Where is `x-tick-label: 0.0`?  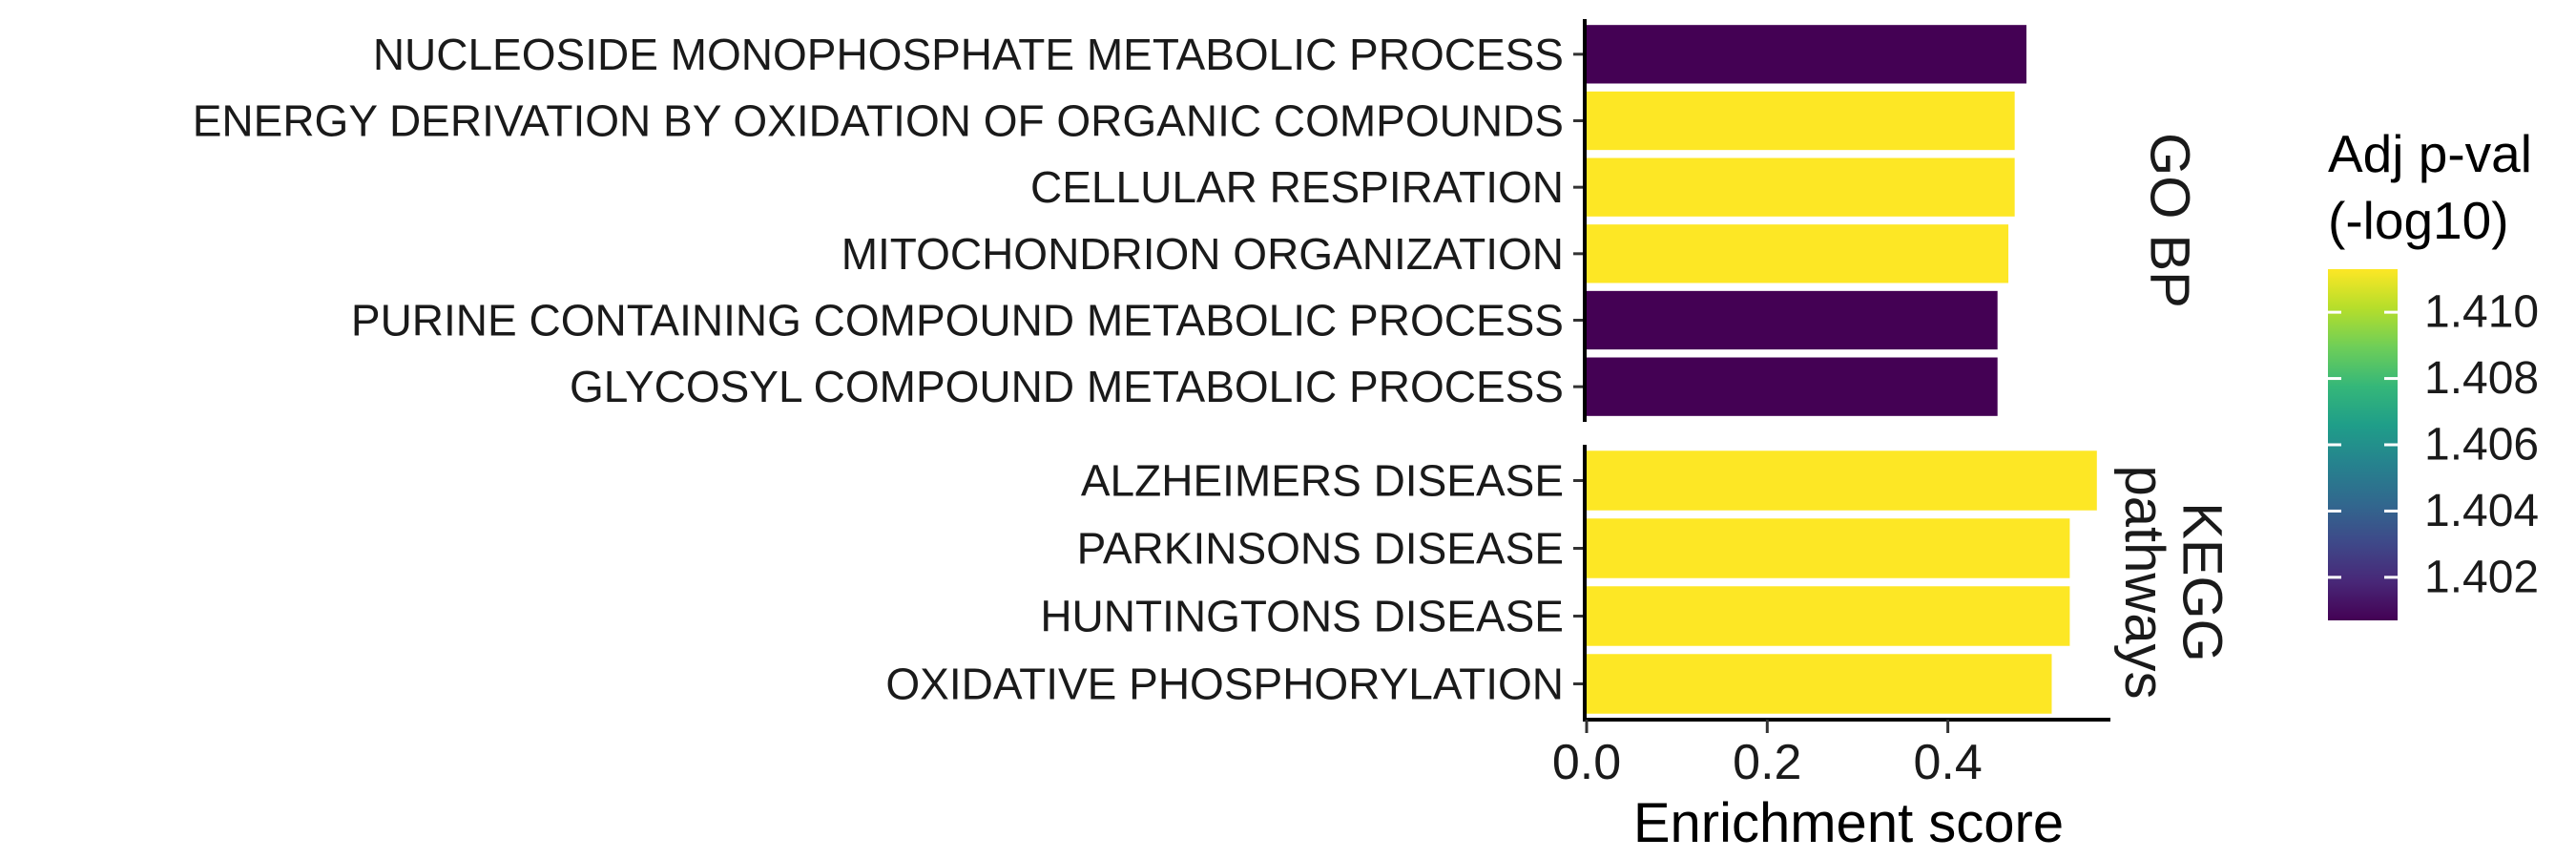 x-tick-label: 0.0 is located at coordinates (1586, 762).